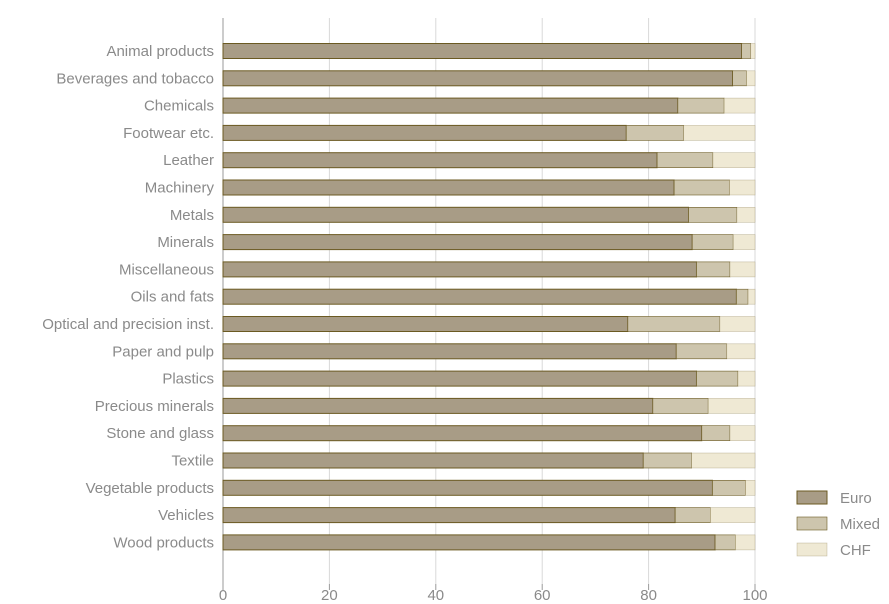  Describe the element at coordinates (812, 497) in the screenshot. I see `legend-swatch-euro` at that location.